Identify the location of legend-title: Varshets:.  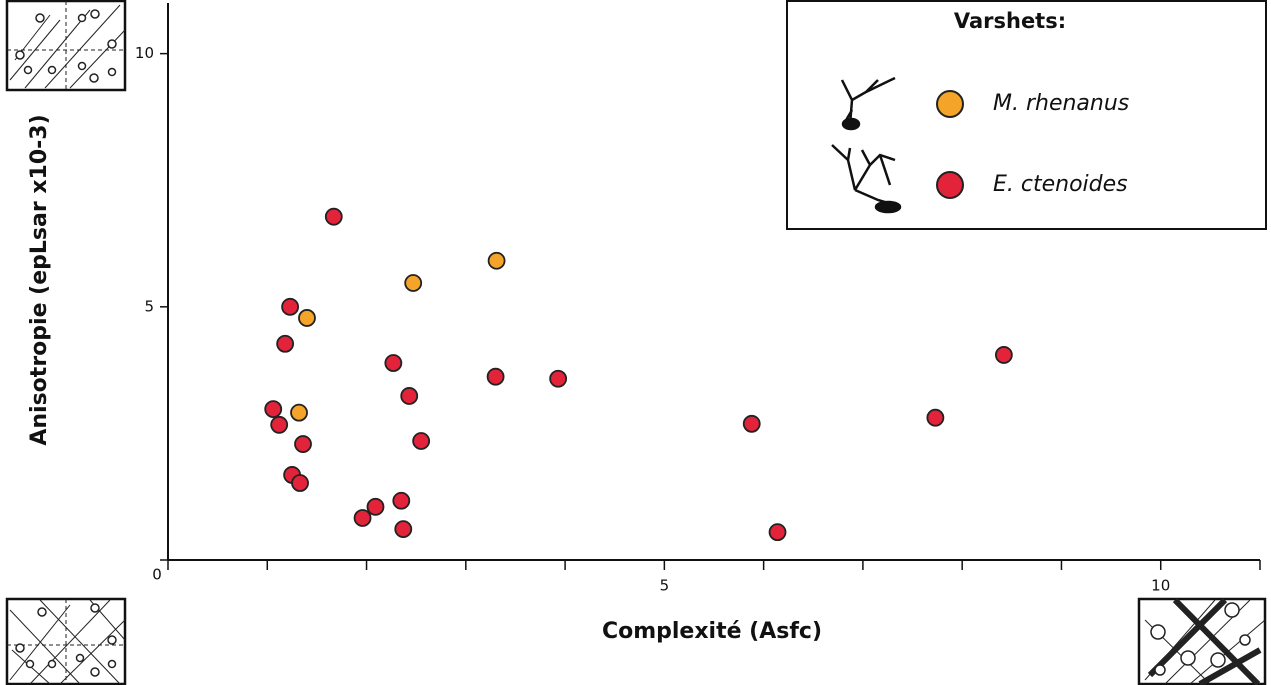
(1010, 21).